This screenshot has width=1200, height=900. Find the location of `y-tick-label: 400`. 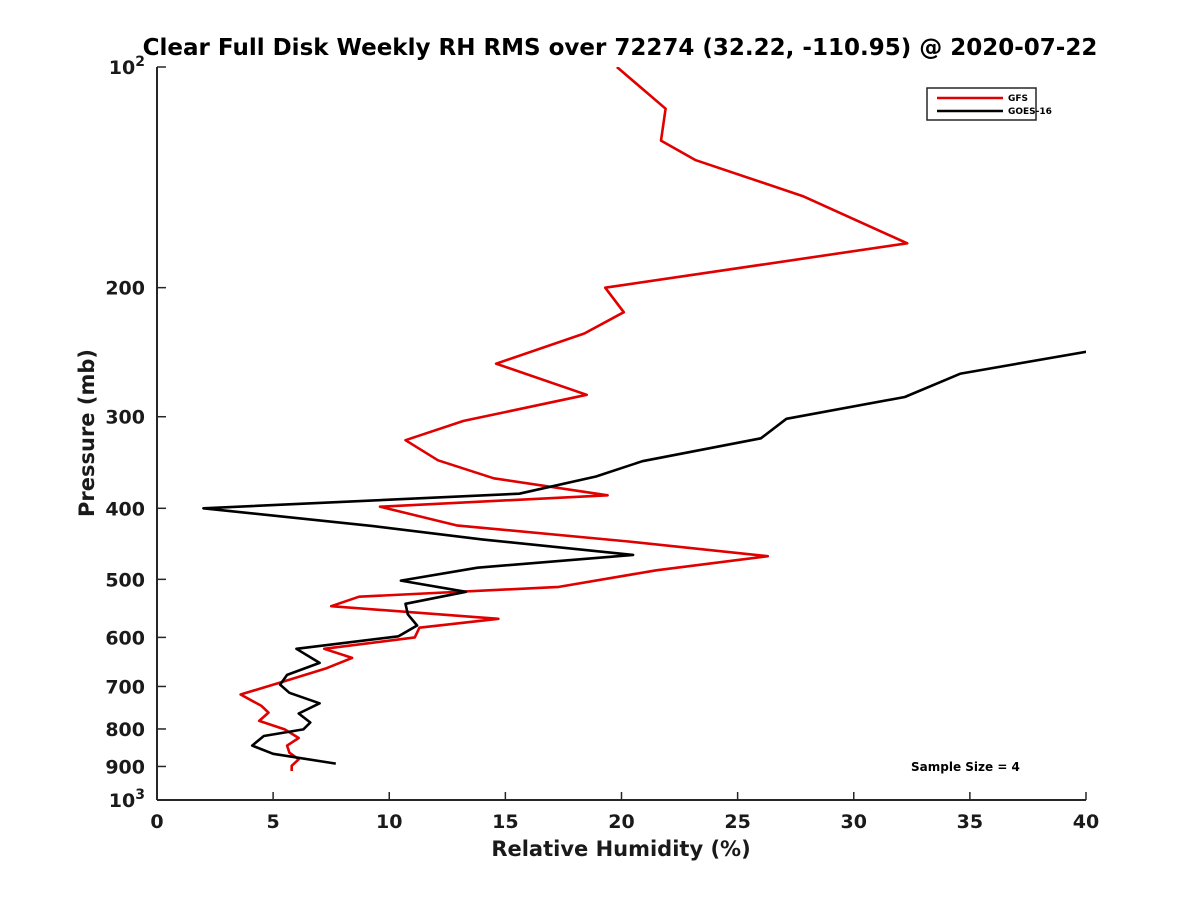

y-tick-label: 400 is located at coordinates (125, 509).